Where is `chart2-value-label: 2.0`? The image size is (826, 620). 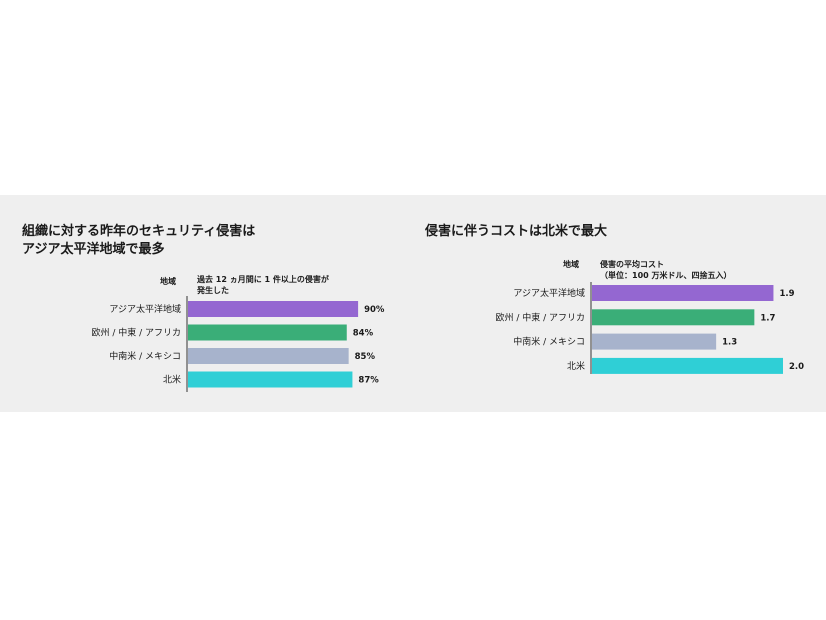
chart2-value-label: 2.0 is located at coordinates (796, 367).